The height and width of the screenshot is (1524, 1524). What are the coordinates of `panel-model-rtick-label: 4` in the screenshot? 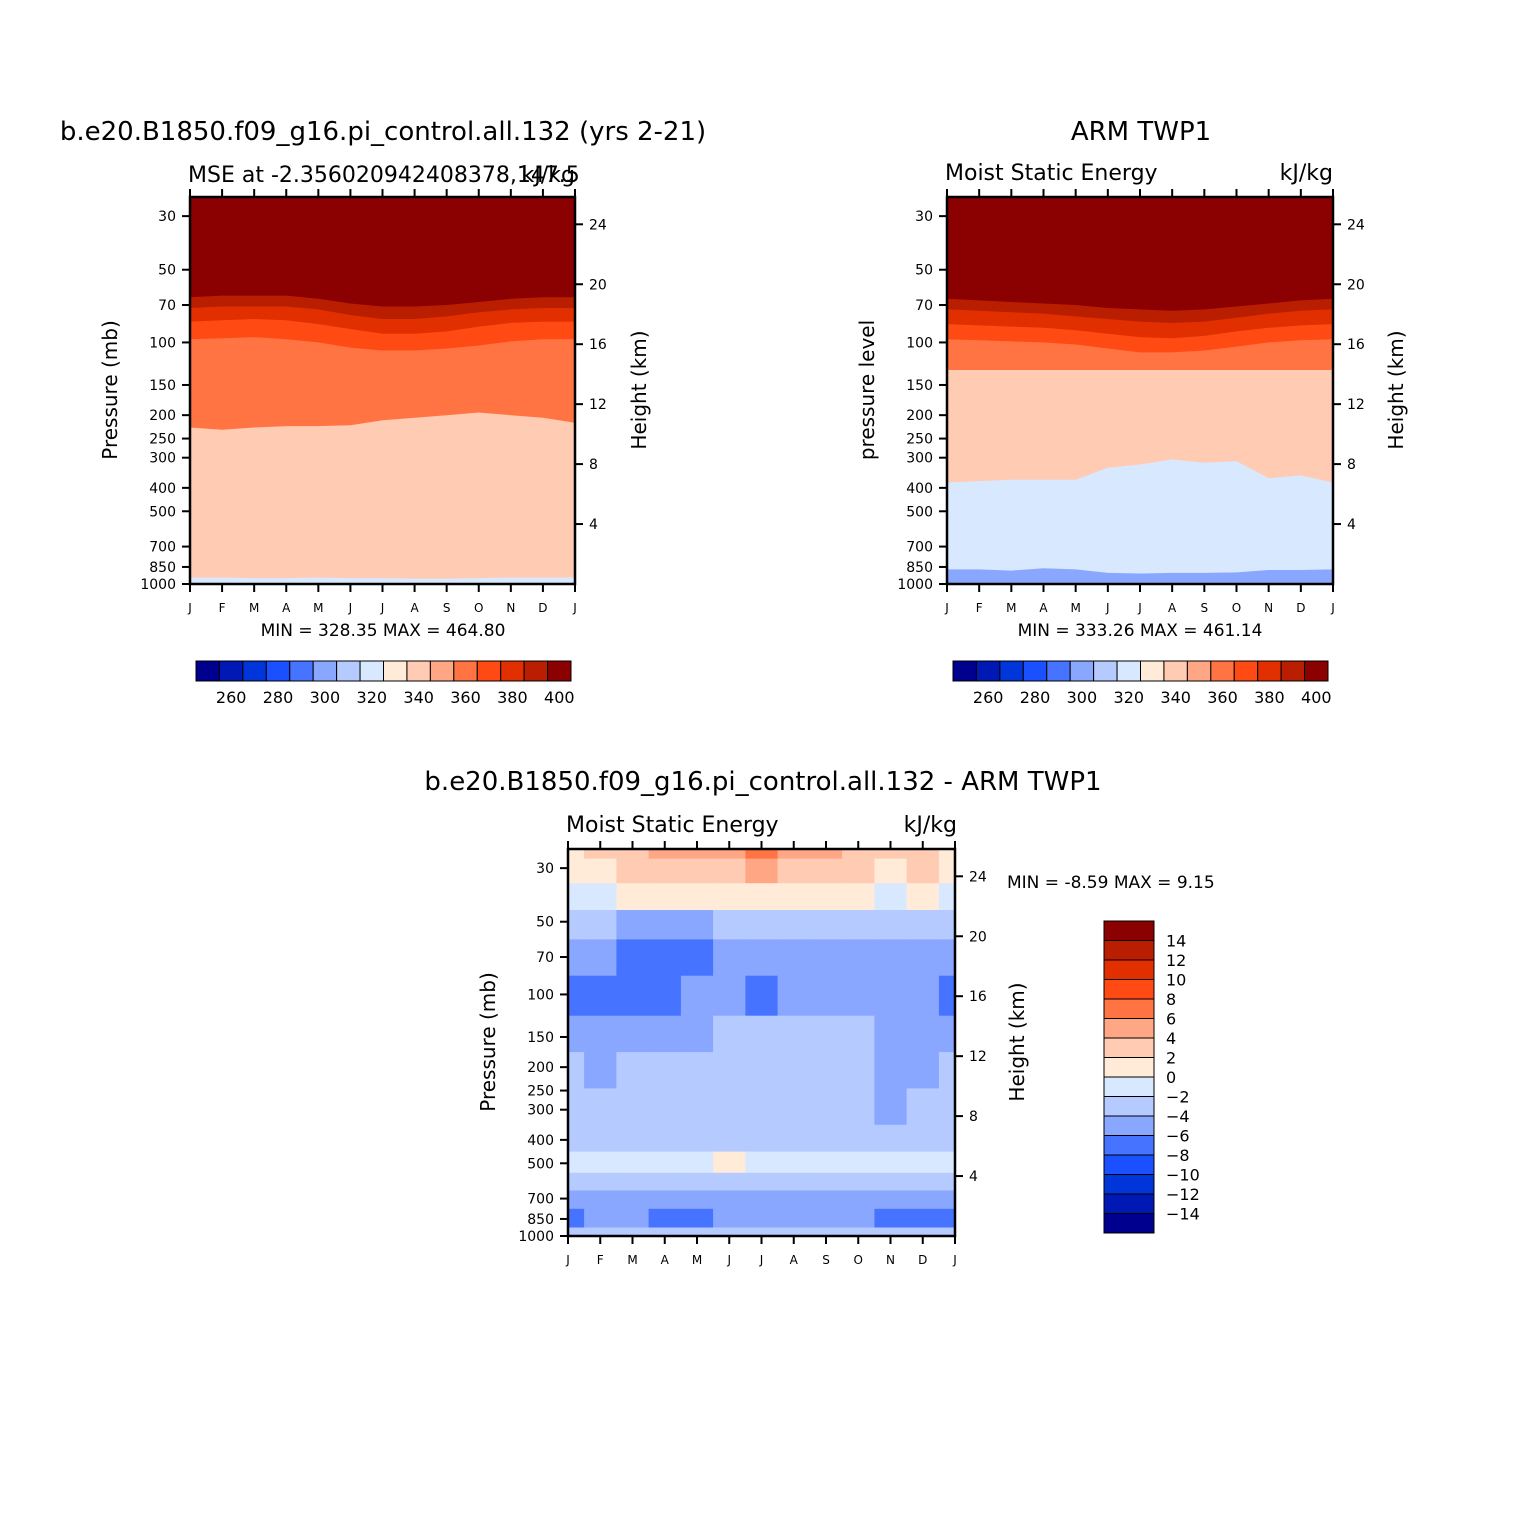 It's located at (593, 525).